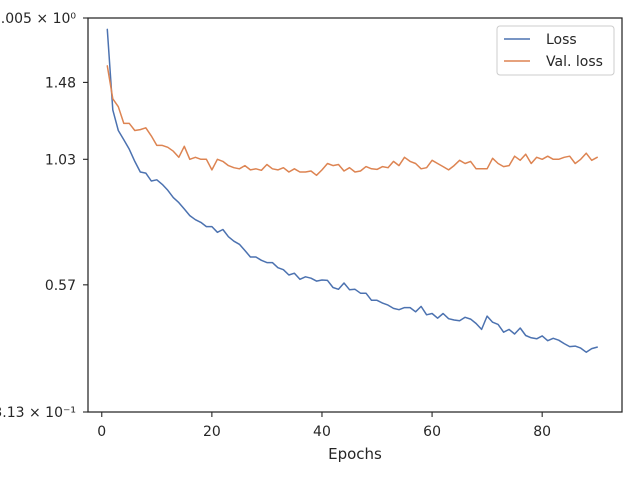 The width and height of the screenshot is (640, 480). I want to click on x-axis: 0 20 40 60 80, so click(324, 426).